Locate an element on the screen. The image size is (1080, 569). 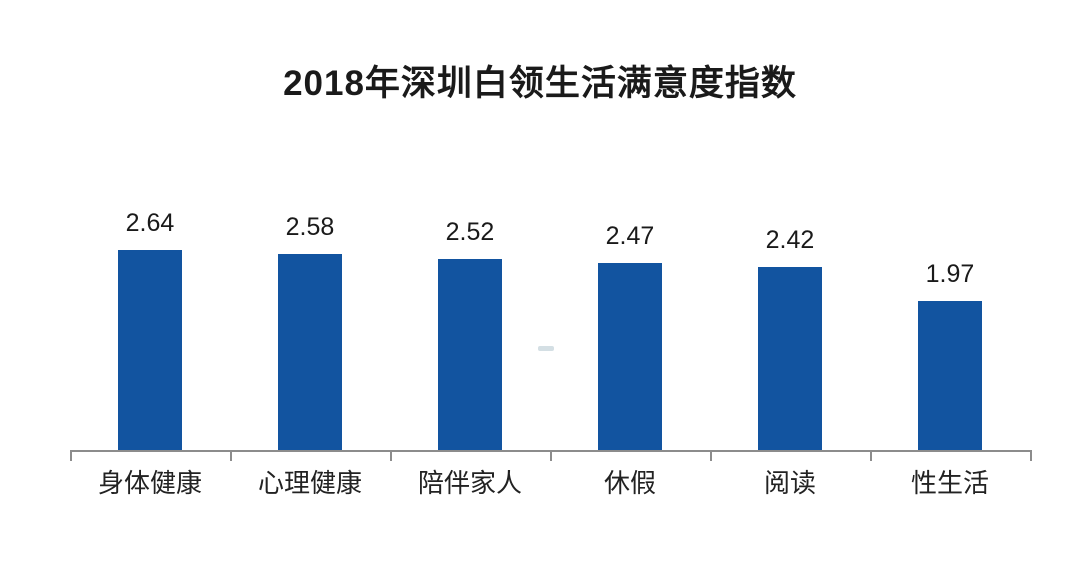
category-label: 心理健康 is located at coordinates (309, 483).